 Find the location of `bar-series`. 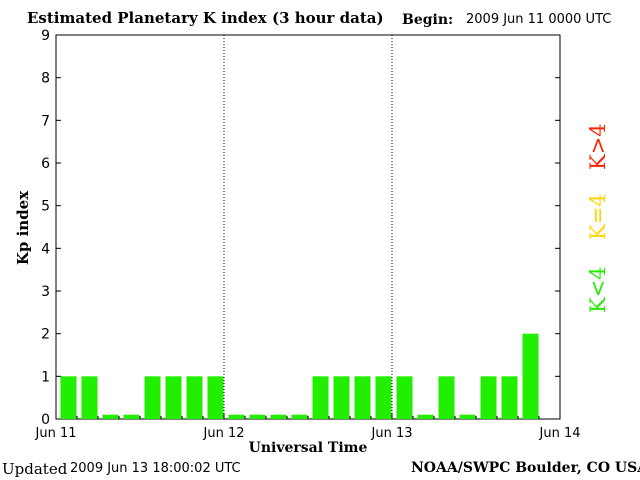

bar-series is located at coordinates (299, 376).